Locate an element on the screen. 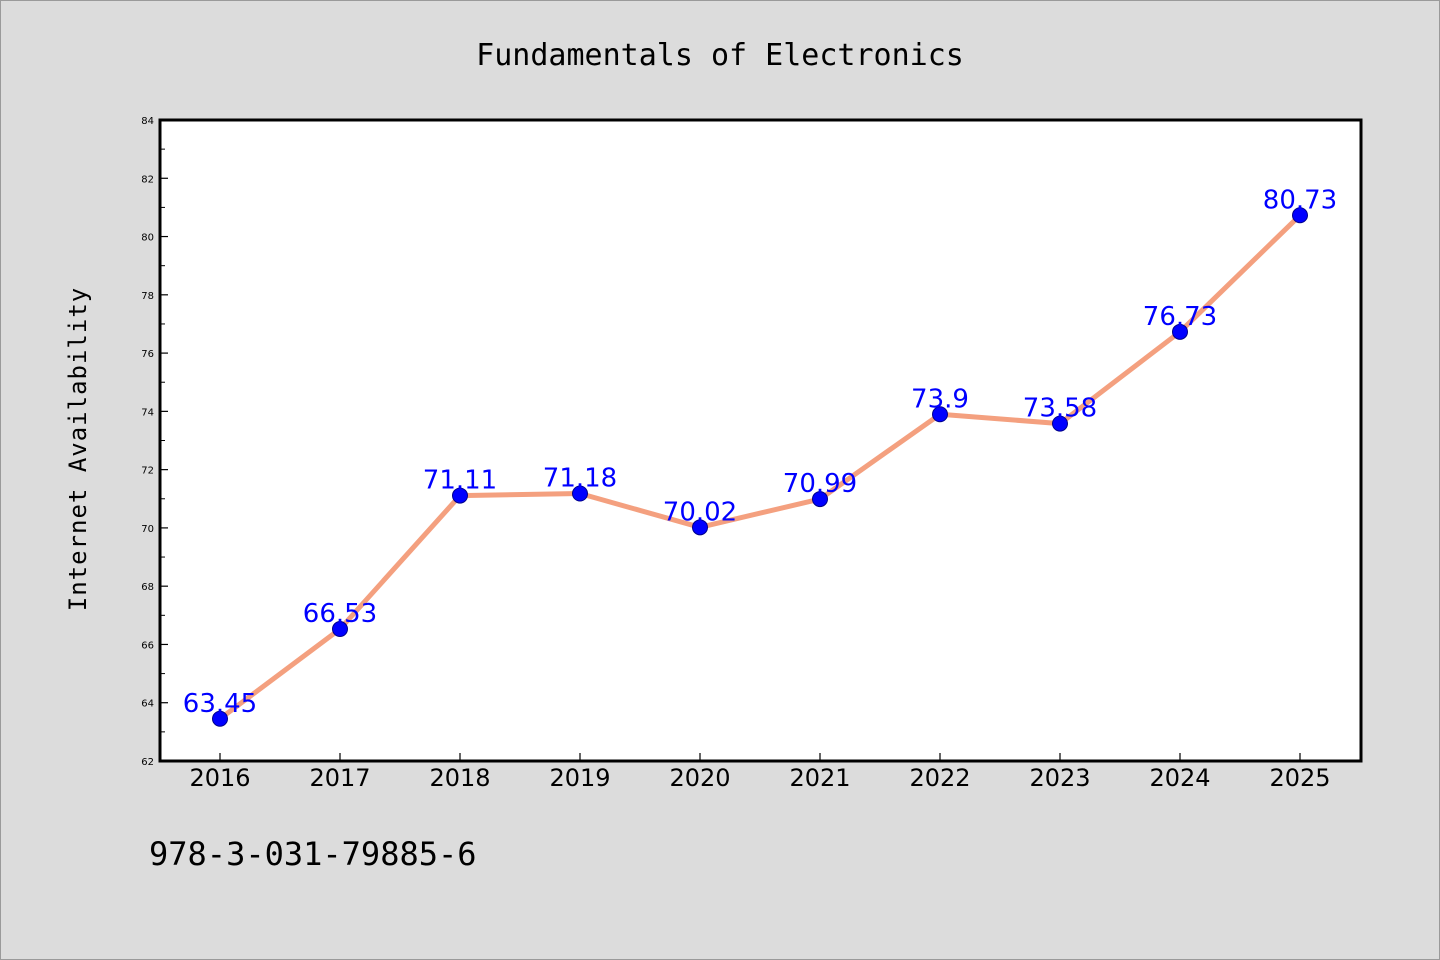  y-tick-label: 78 is located at coordinates (147, 296).